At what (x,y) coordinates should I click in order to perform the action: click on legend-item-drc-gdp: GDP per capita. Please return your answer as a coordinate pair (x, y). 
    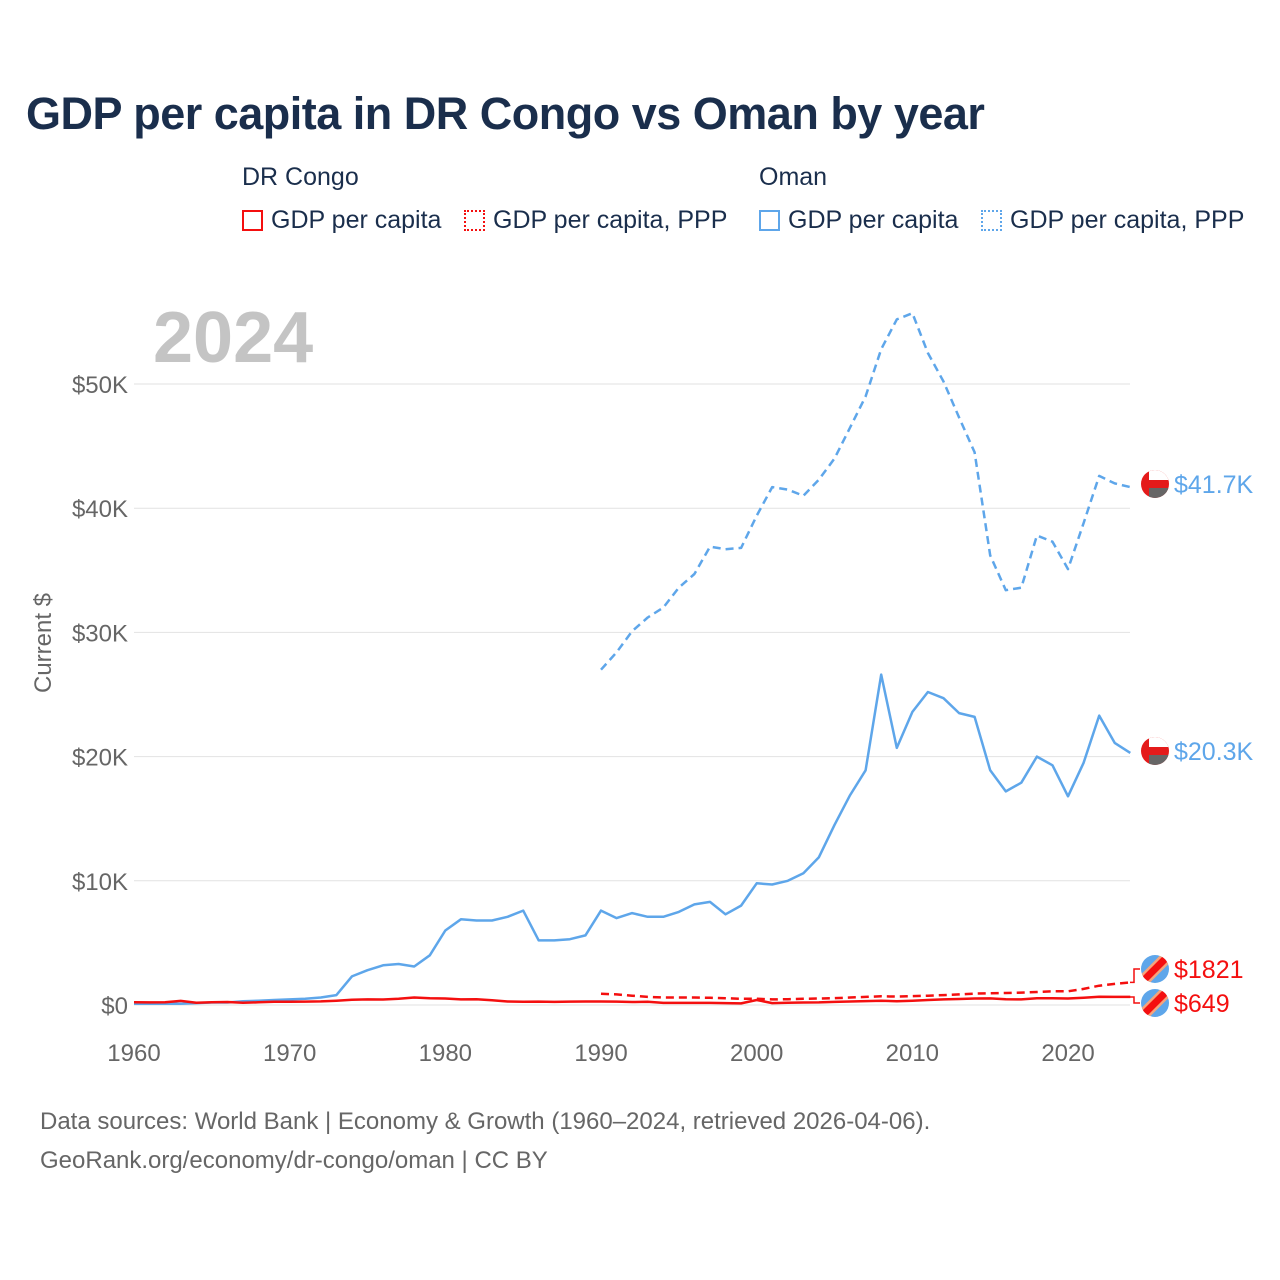
    Looking at the image, I should click on (341, 220).